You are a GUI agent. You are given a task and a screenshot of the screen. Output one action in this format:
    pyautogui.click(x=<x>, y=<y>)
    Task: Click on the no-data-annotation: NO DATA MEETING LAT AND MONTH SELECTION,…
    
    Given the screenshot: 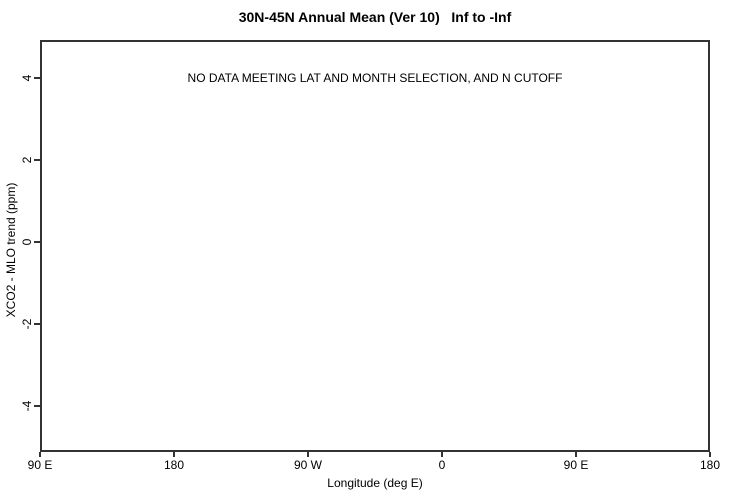 What is the action you would take?
    pyautogui.click(x=375, y=78)
    